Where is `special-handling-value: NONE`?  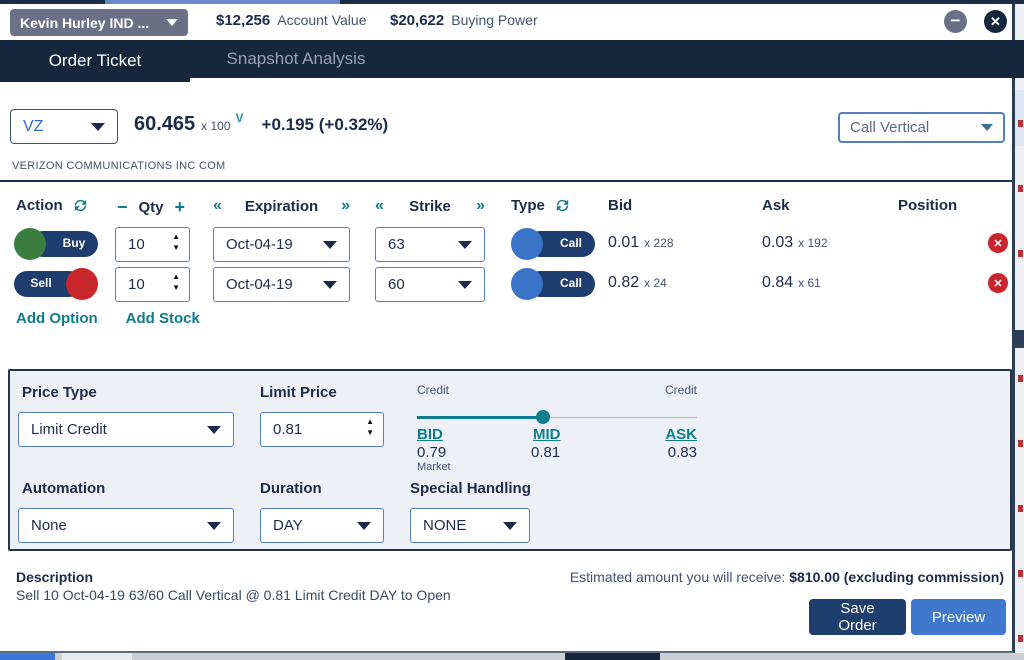
special-handling-value: NONE is located at coordinates (445, 525).